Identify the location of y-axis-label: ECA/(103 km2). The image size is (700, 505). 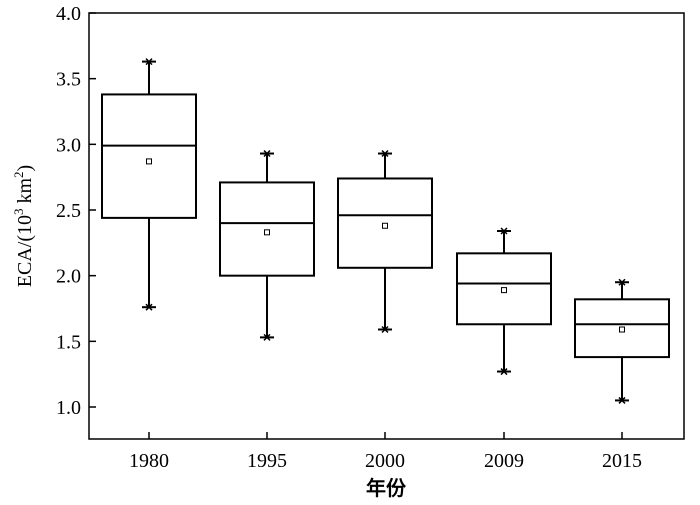
(23, 226).